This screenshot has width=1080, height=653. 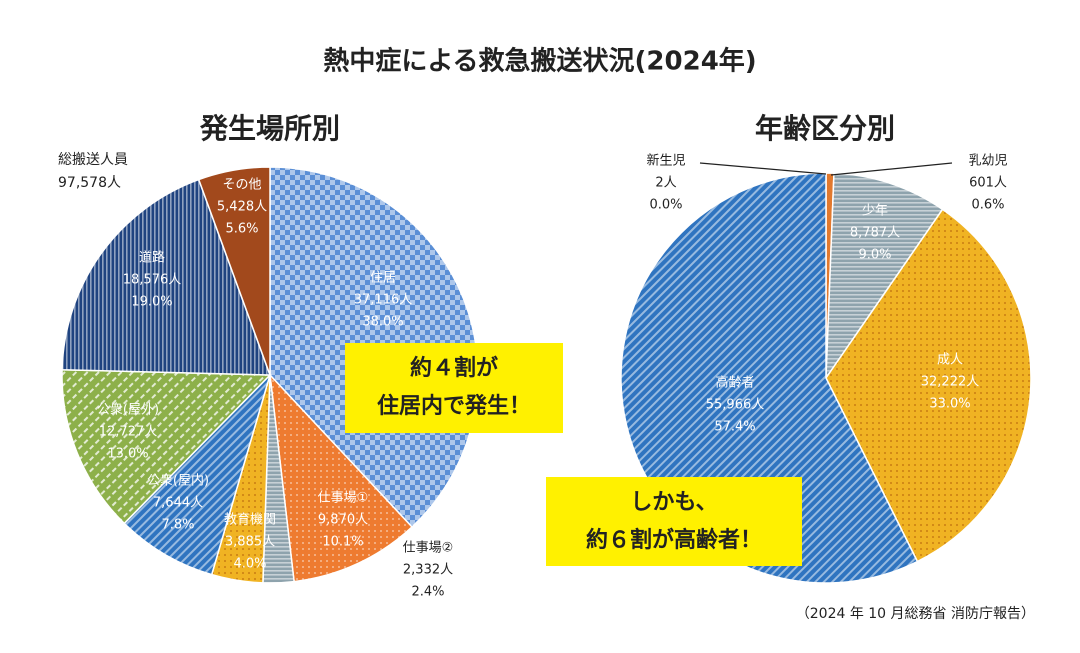 I want to click on percent-label: 7.8%, so click(x=177, y=525).